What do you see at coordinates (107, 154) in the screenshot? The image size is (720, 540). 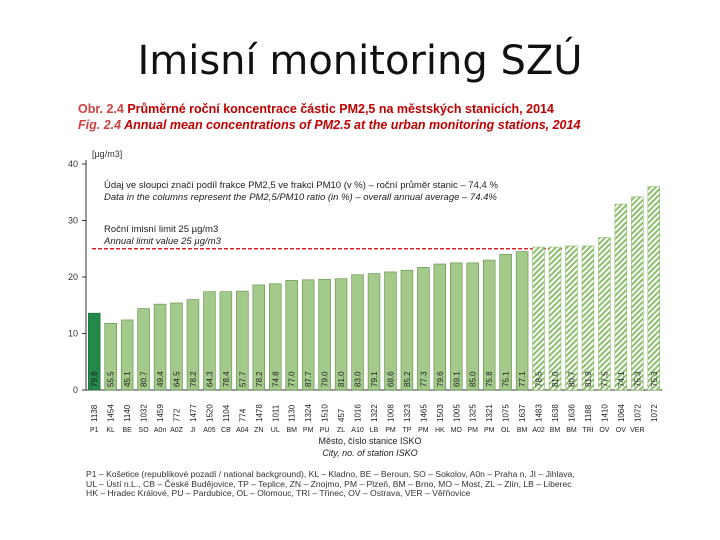 I see `y-axis-unit: [µg/m3]` at bounding box center [107, 154].